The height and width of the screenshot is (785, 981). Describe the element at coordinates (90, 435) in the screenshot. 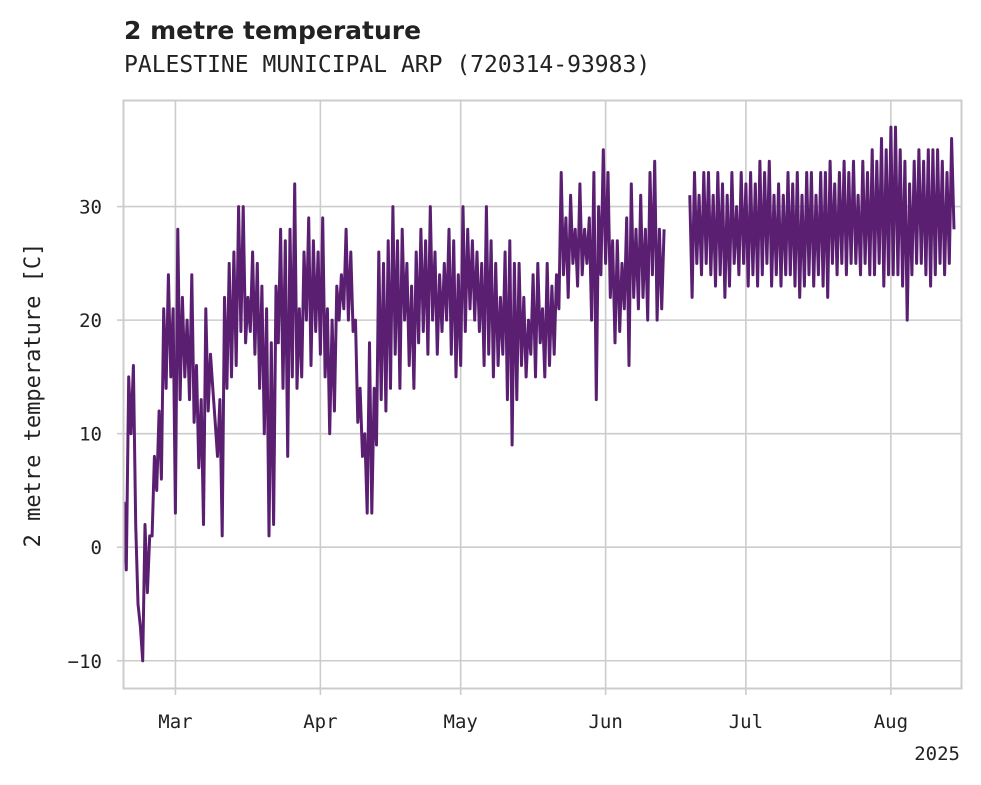

I see `y-tick-label: 10` at that location.